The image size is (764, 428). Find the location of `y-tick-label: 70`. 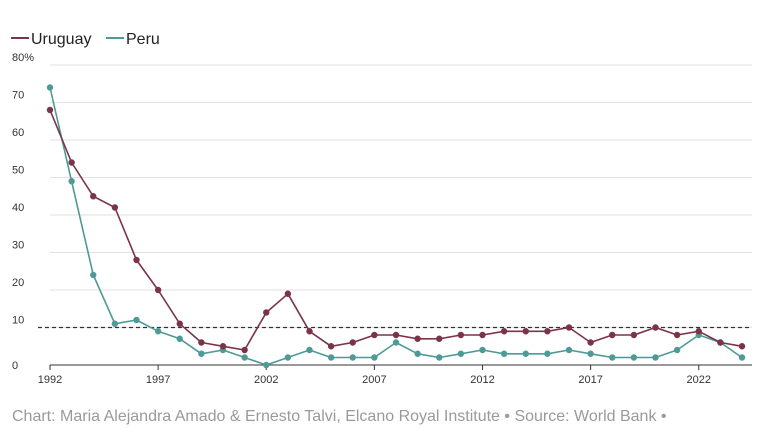

y-tick-label: 70 is located at coordinates (18, 96).